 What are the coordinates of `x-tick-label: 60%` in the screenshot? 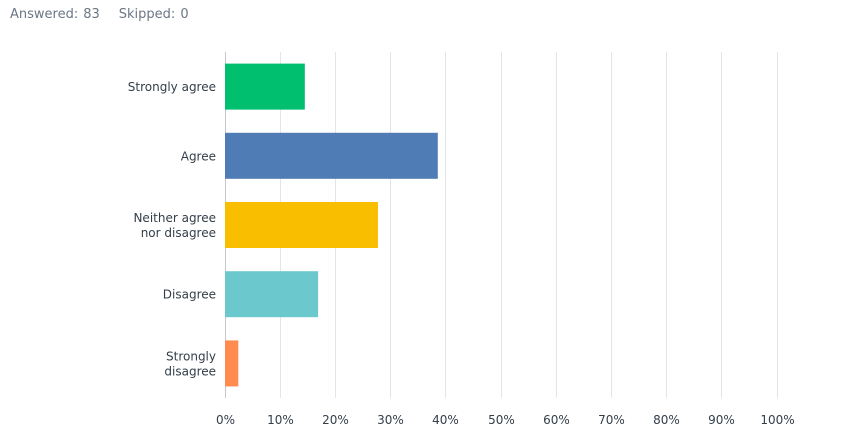 It's located at (556, 420).